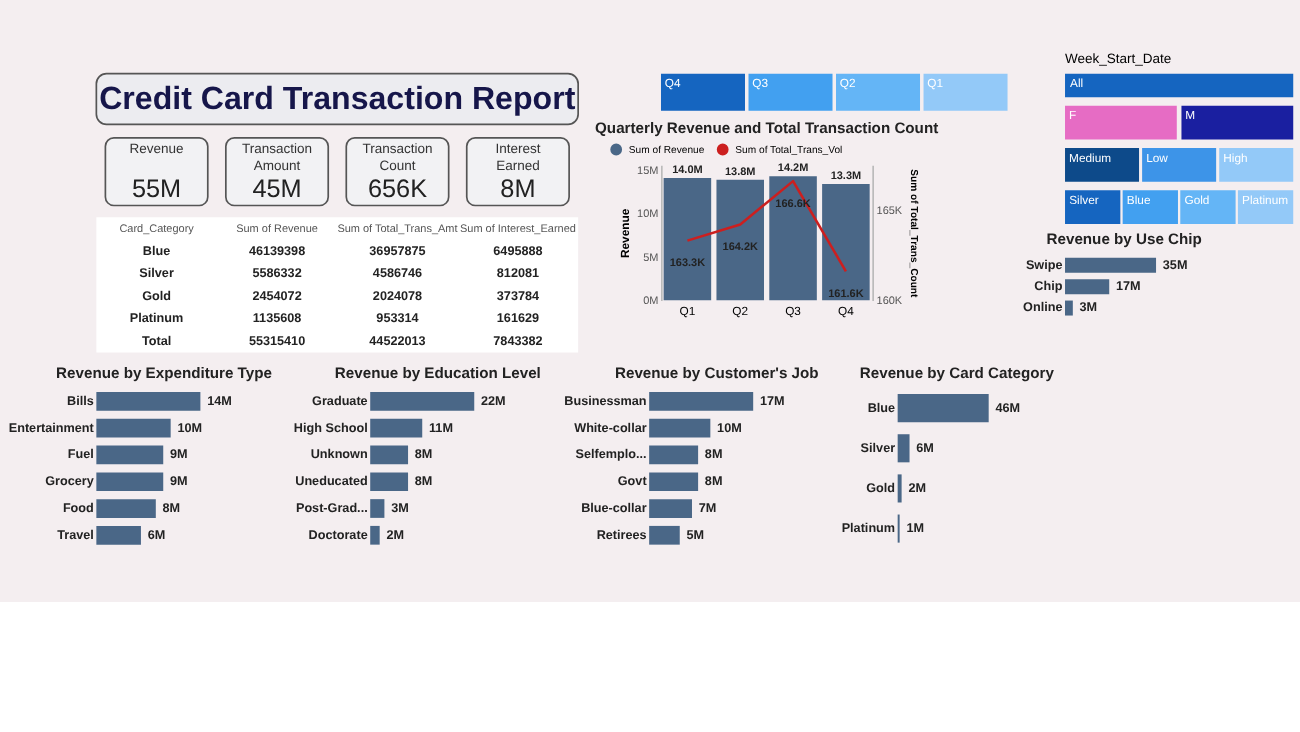 The height and width of the screenshot is (732, 1300). I want to click on chart-title: Revenue by Education Level, so click(437, 372).